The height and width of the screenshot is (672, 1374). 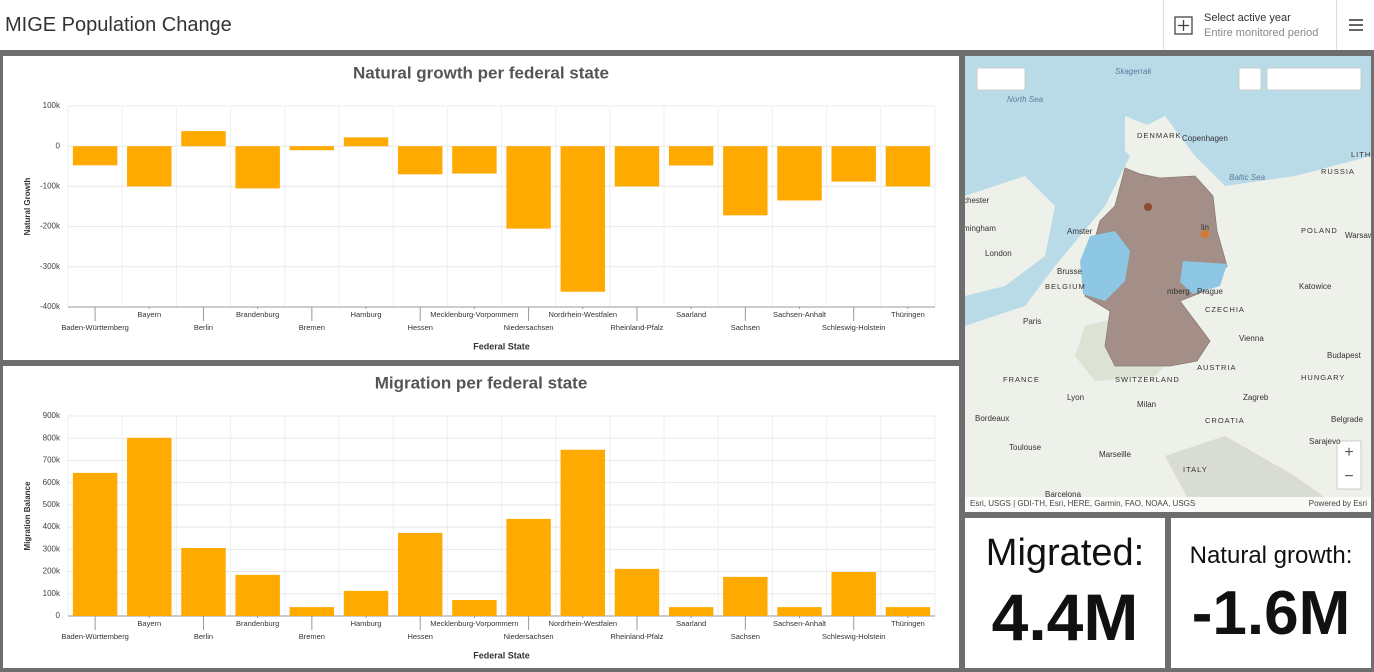 I want to click on x-tick-label: Sachsen-Anhalt, so click(x=800, y=314).